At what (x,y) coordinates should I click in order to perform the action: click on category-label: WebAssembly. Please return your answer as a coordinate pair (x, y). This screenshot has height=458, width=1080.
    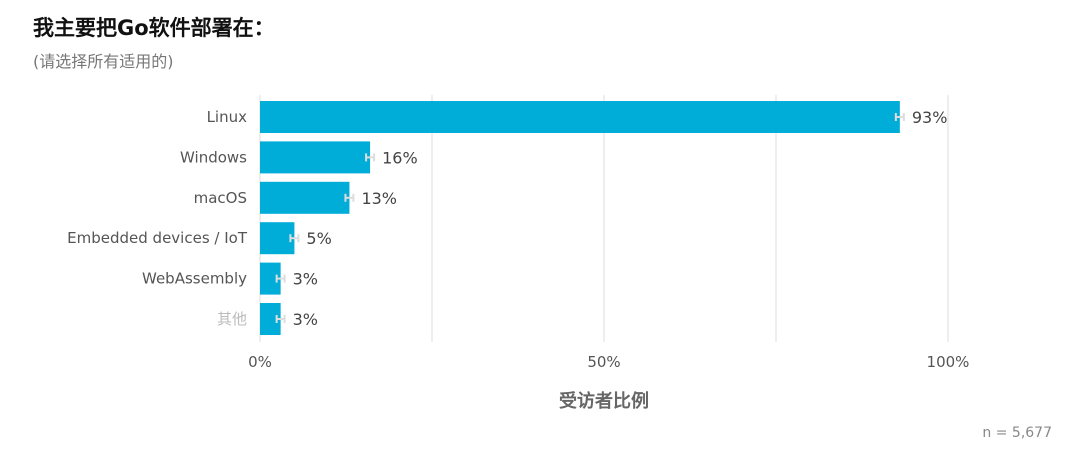
    Looking at the image, I should click on (194, 279).